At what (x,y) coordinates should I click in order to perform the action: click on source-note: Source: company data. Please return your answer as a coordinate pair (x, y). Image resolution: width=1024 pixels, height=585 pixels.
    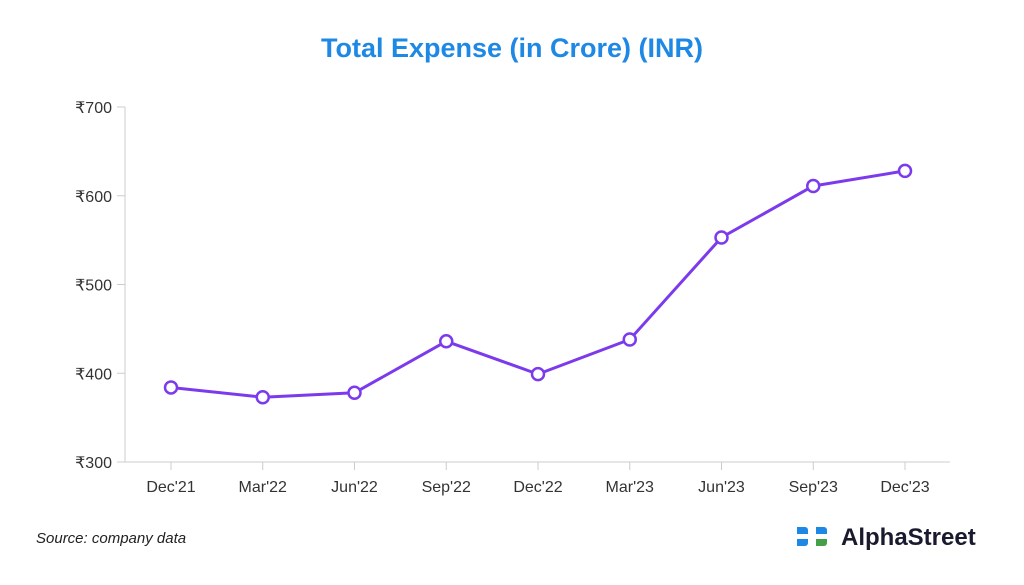
    Looking at the image, I should click on (111, 538).